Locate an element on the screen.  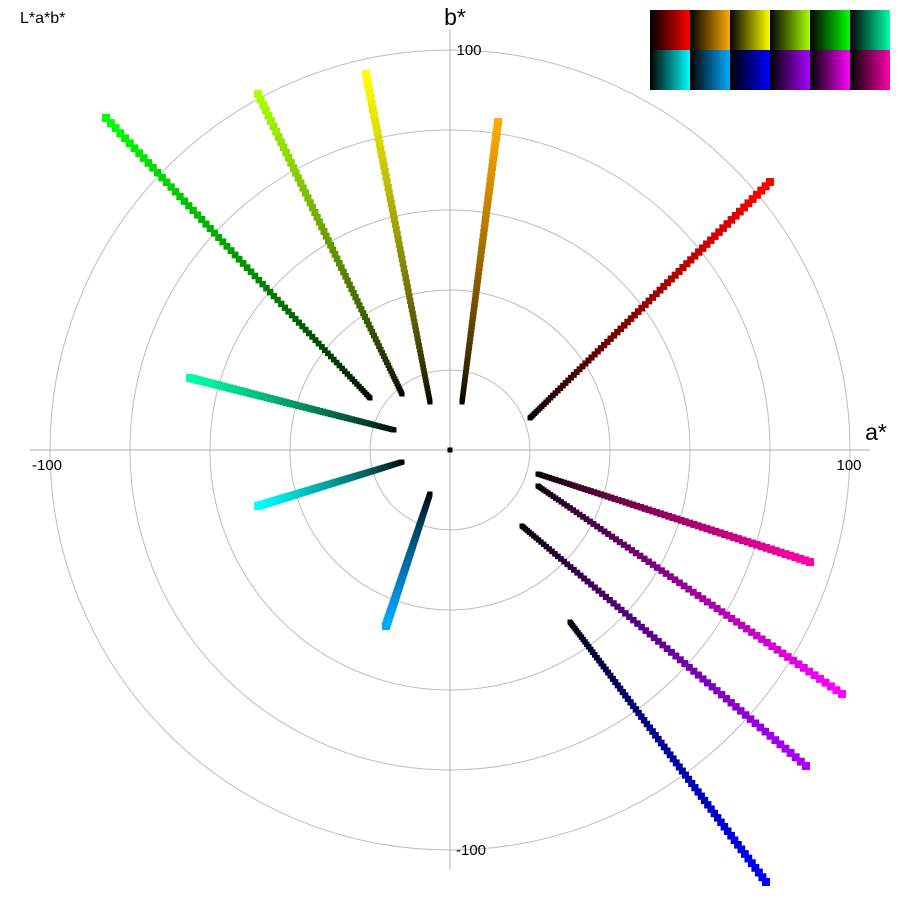
color-swatch-legend is located at coordinates (770, 50).